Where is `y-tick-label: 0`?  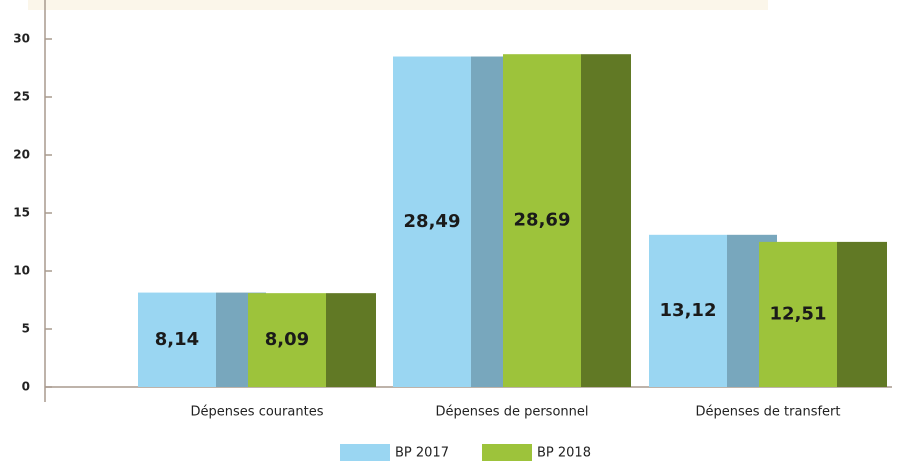
y-tick-label: 0 is located at coordinates (26, 387).